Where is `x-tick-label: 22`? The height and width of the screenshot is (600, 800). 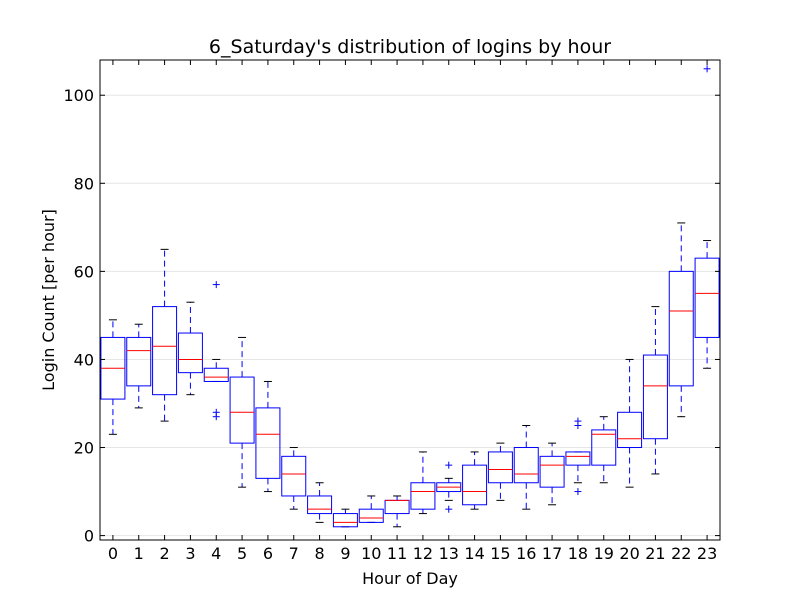 x-tick-label: 22 is located at coordinates (681, 553).